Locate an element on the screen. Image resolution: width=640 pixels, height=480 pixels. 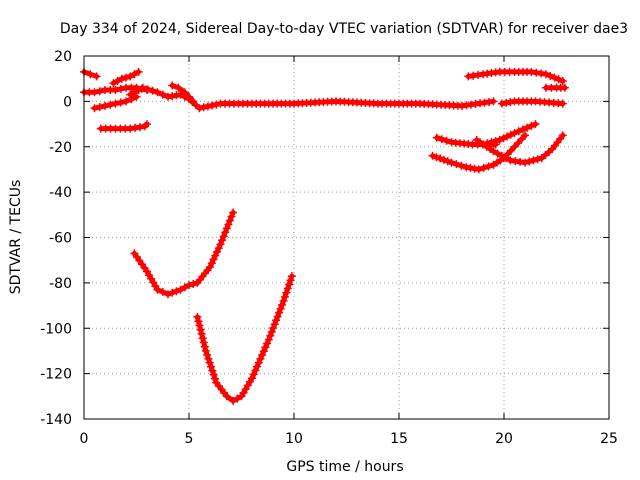
x-tick-label: 25 is located at coordinates (609, 439).